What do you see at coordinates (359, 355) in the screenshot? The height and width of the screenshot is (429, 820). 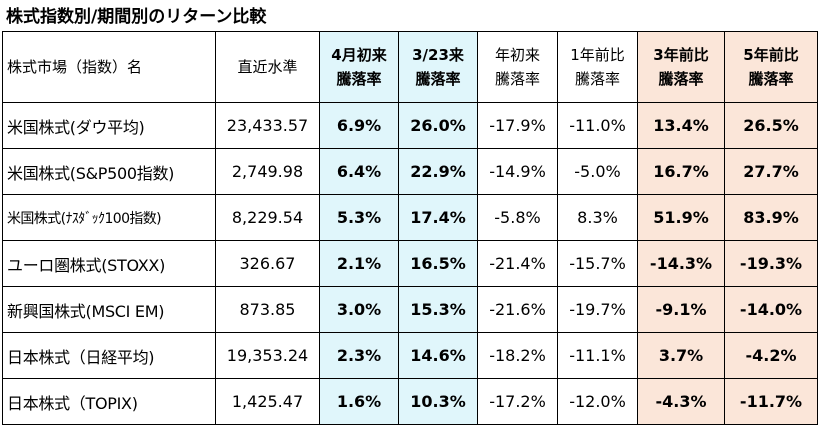 I see `cell-apr-return: 2.3%` at bounding box center [359, 355].